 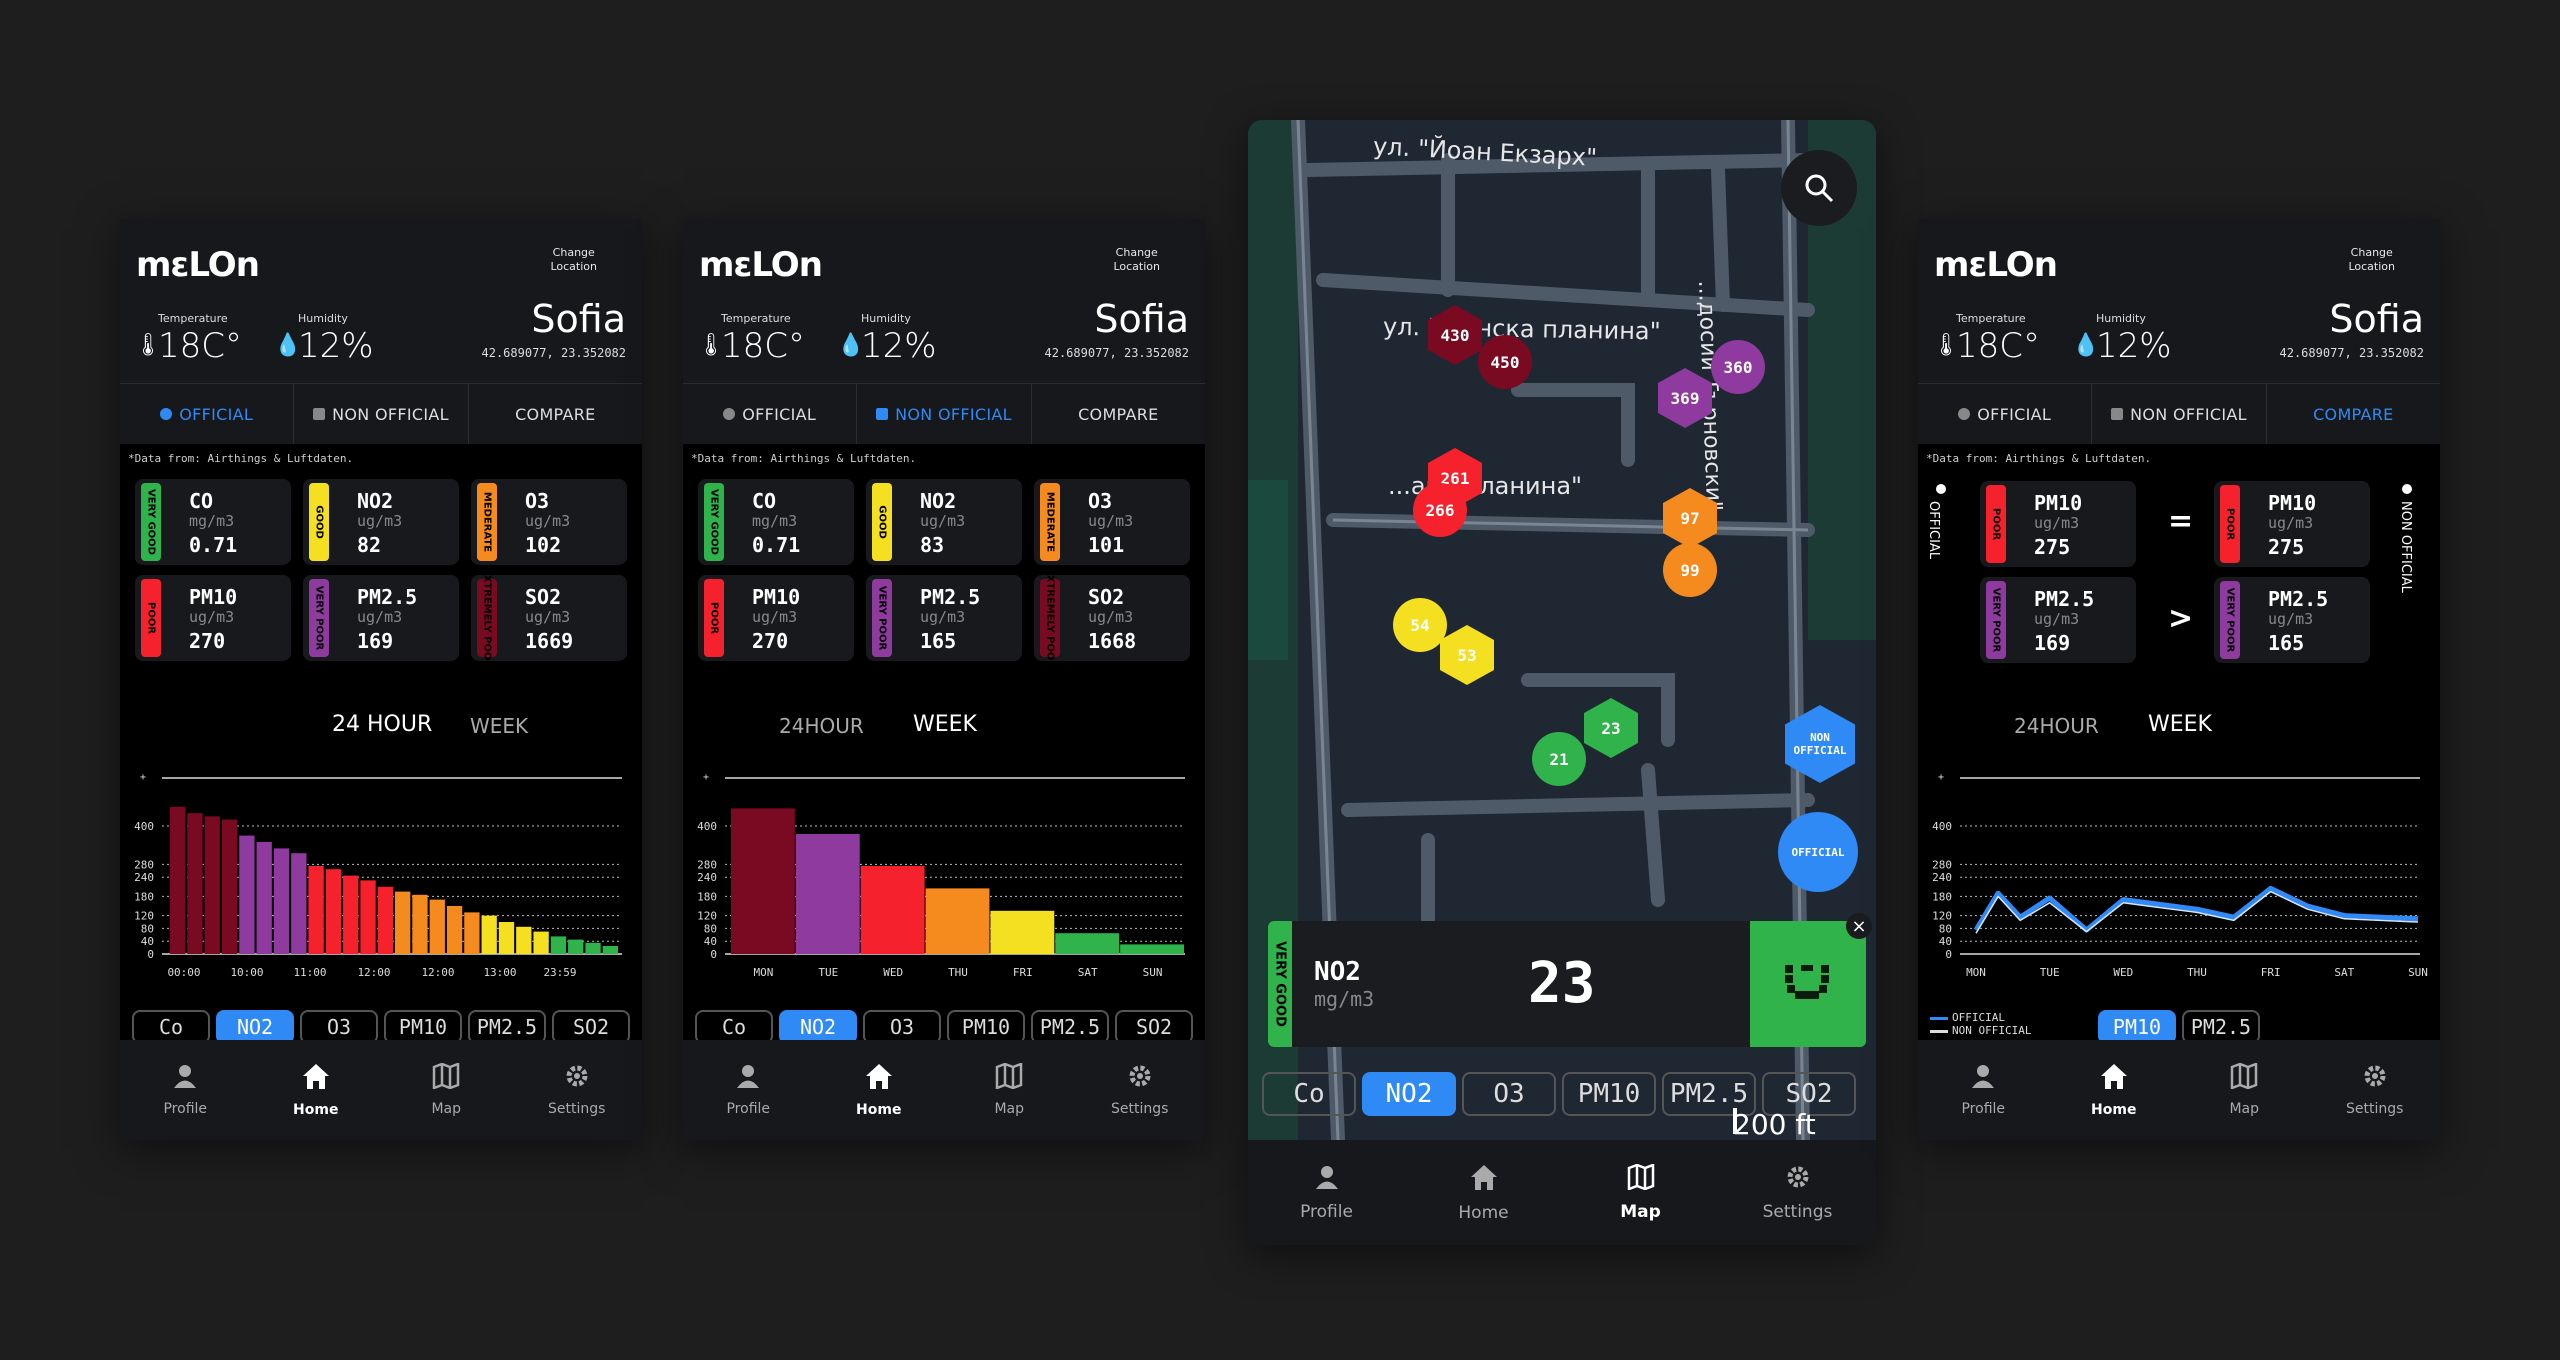 I want to click on pollutant-name: PM10, so click(x=213, y=597).